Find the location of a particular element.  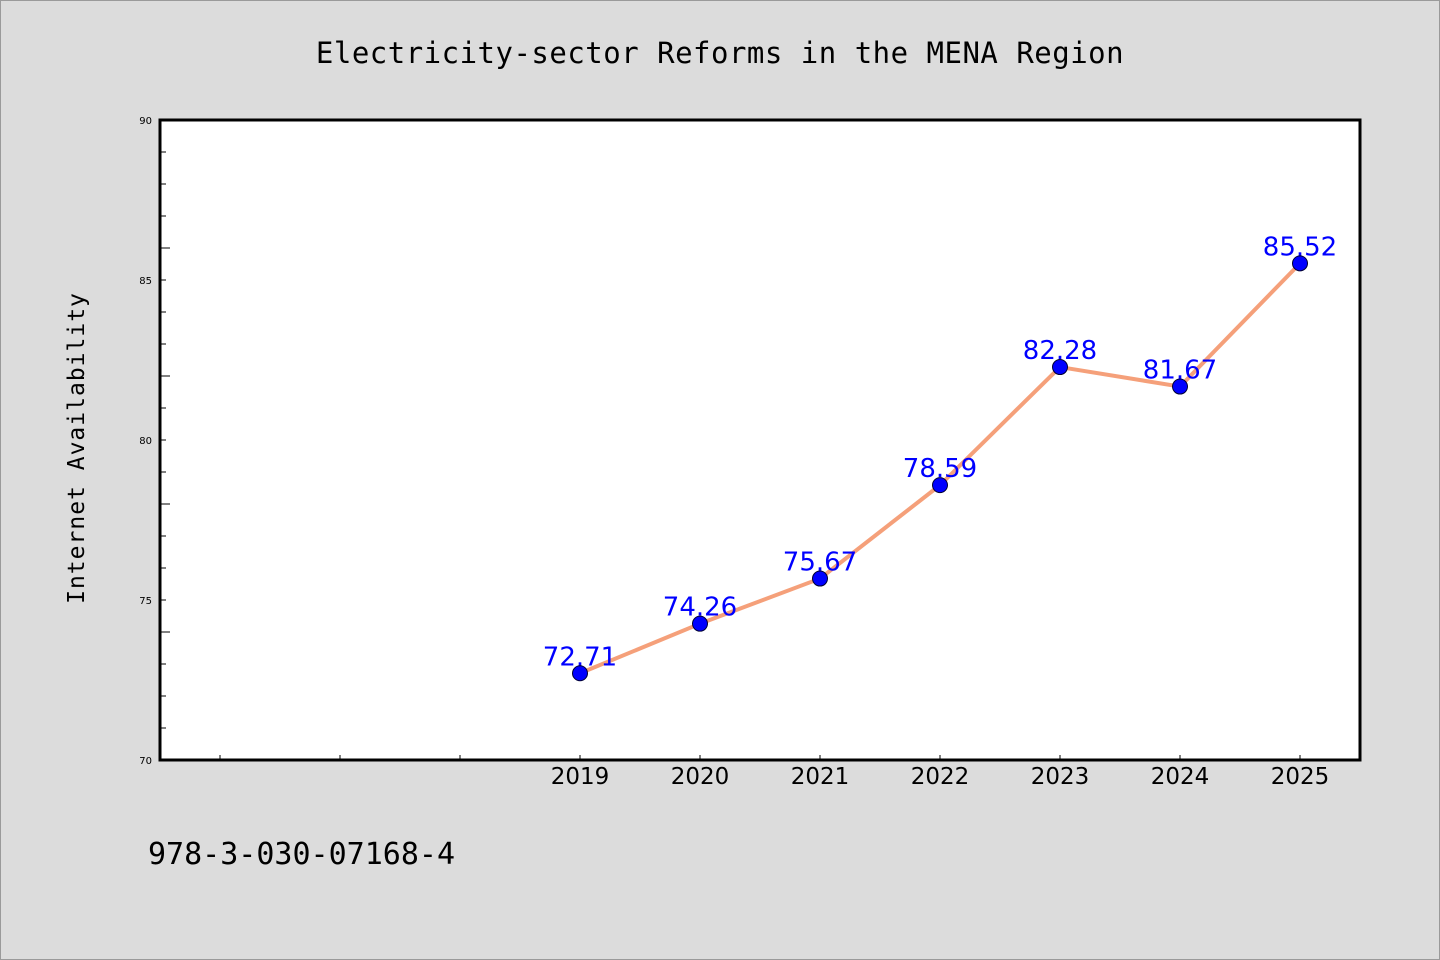

y-tick-label: 70 is located at coordinates (145, 761).